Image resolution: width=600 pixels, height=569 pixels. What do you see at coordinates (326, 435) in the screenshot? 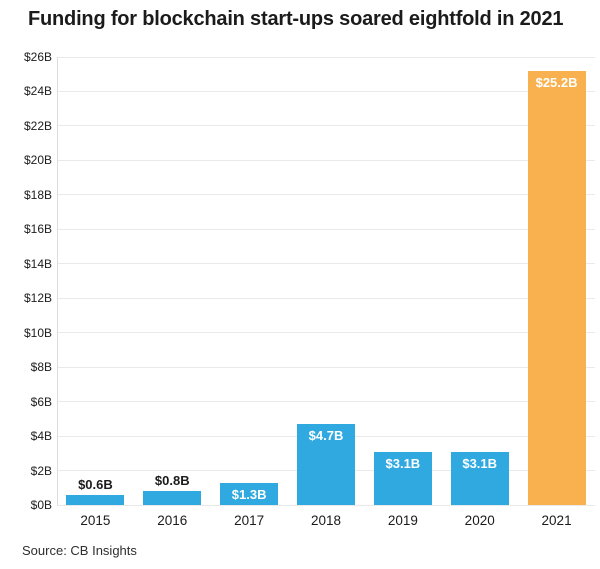
I see `bar-value-label-2018: $4.7B` at bounding box center [326, 435].